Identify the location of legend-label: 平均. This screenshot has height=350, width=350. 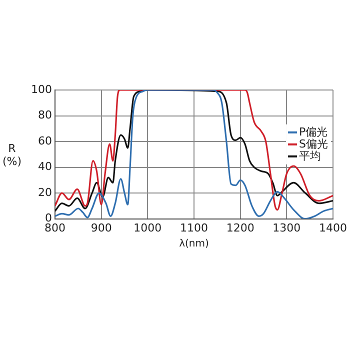
(310, 155).